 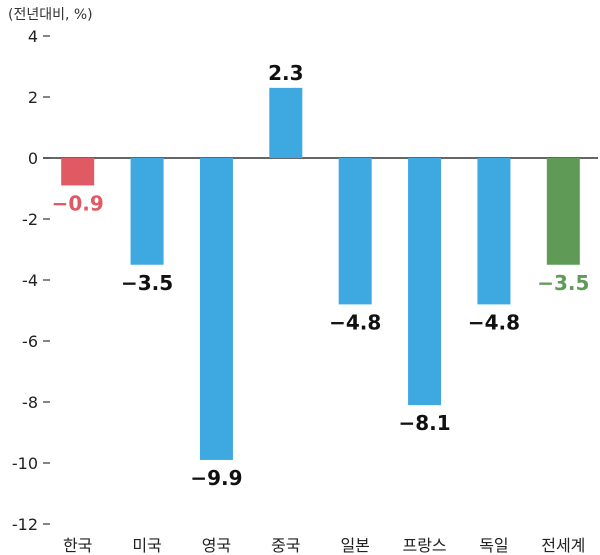 I want to click on y-tick-label: -12, so click(x=25, y=524).